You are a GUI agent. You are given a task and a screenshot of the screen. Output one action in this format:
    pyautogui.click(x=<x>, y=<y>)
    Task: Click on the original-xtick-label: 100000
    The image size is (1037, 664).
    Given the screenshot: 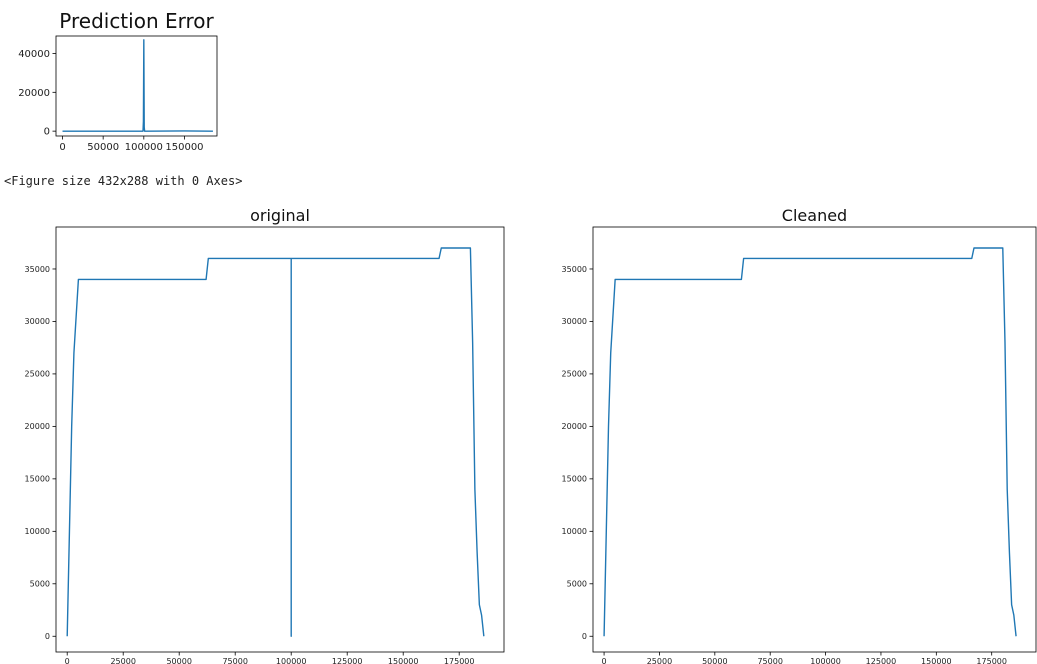 What is the action you would take?
    pyautogui.click(x=291, y=660)
    